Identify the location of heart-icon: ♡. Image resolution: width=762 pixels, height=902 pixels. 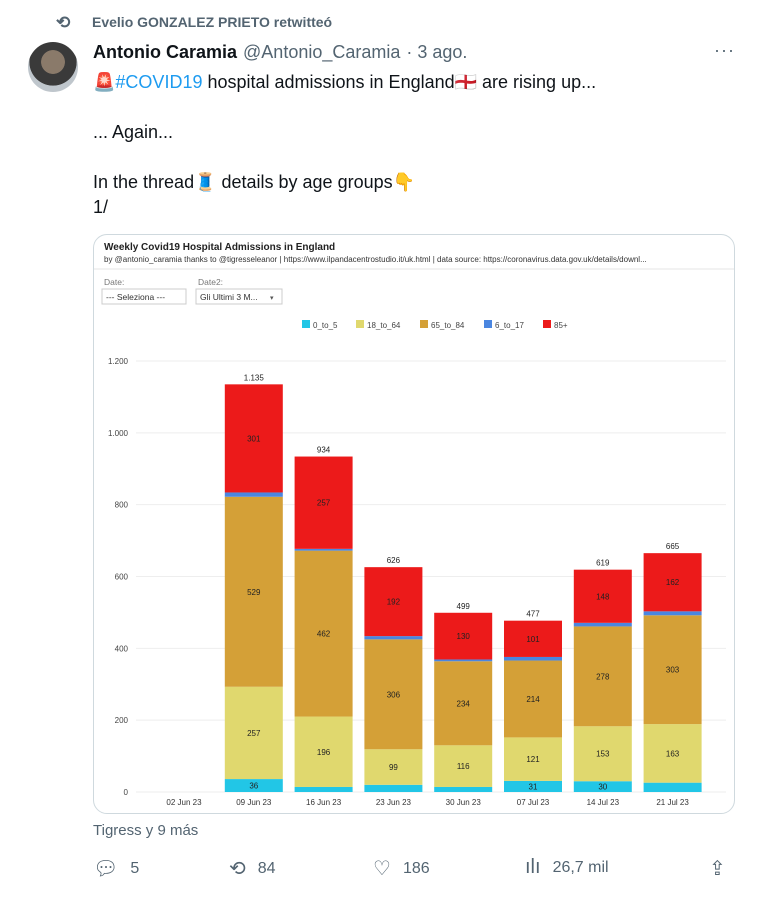
(382, 869).